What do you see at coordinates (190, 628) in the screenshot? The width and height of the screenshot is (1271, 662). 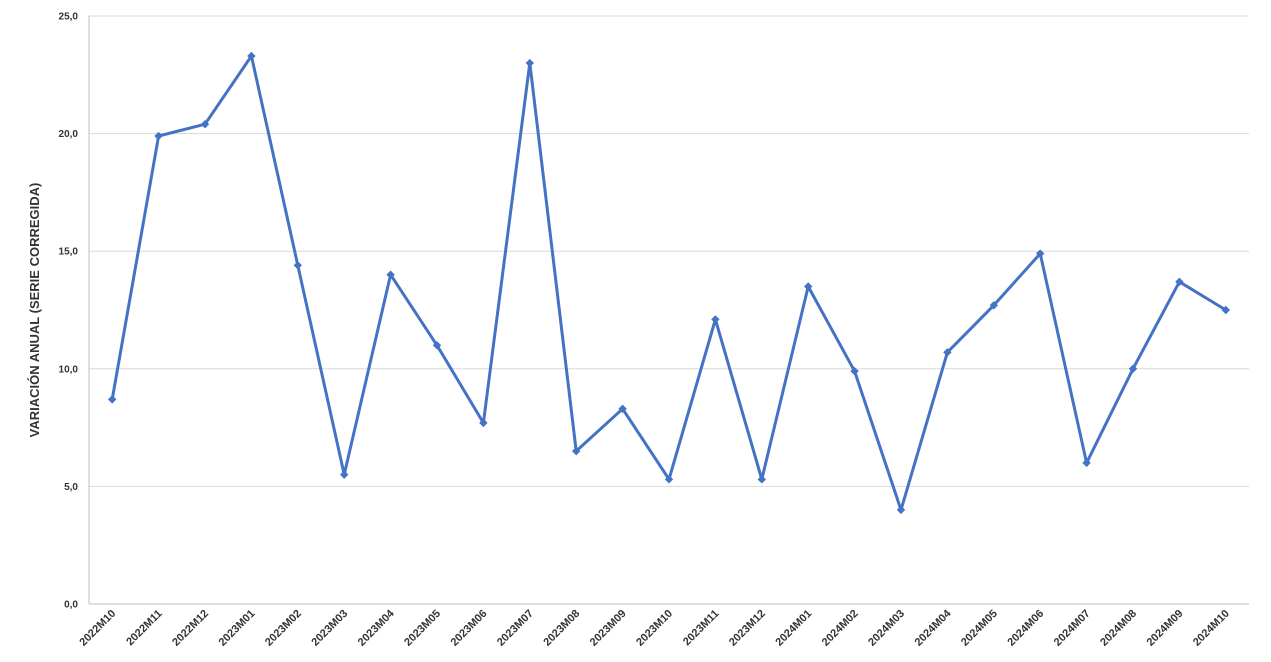 I see `x-tick-label: 2022M12` at bounding box center [190, 628].